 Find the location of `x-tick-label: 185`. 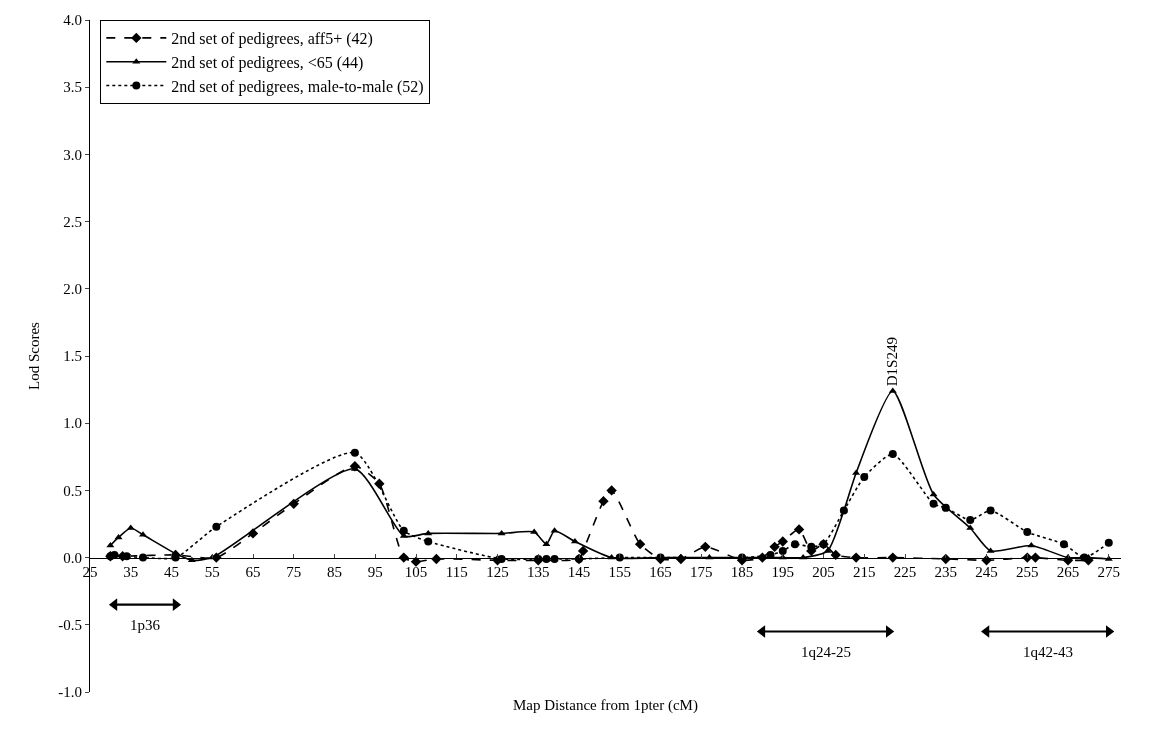

x-tick-label: 185 is located at coordinates (742, 571).